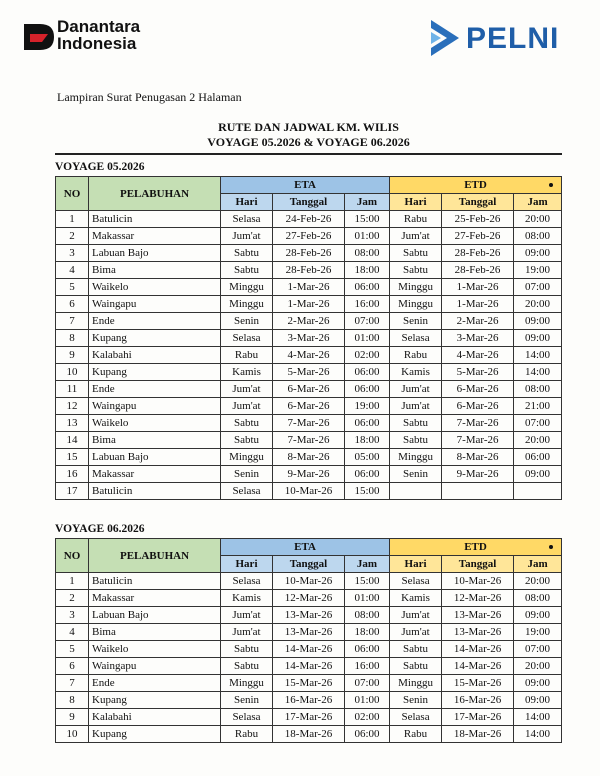  Describe the element at coordinates (538, 372) in the screenshot. I see `data-cell: 14:00` at that location.